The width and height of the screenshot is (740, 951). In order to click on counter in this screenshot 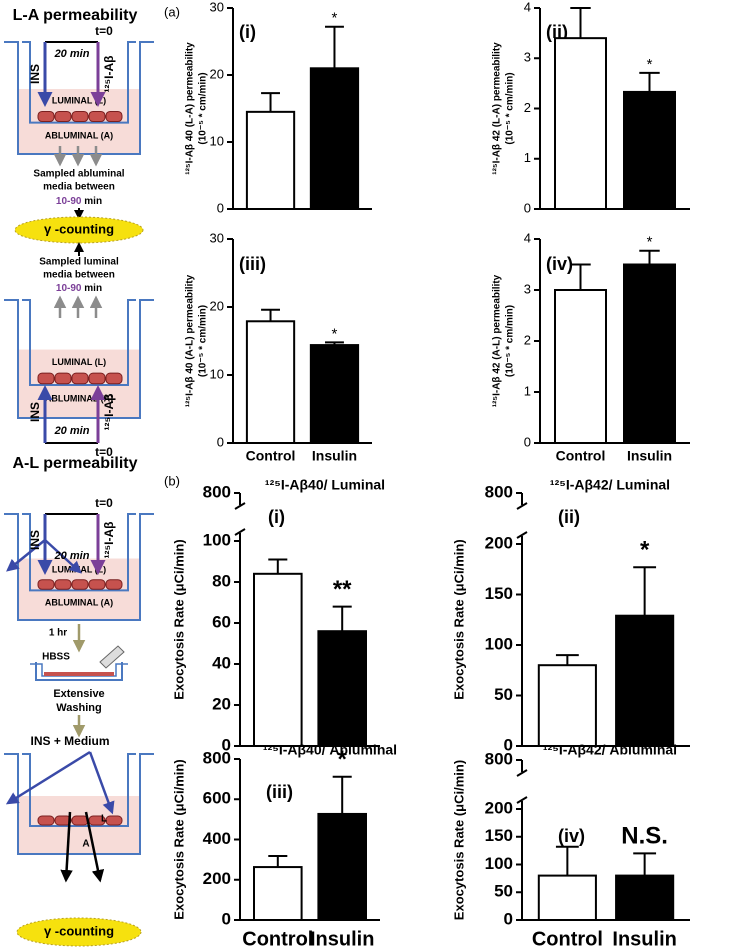, I will do `click(79, 932)`.